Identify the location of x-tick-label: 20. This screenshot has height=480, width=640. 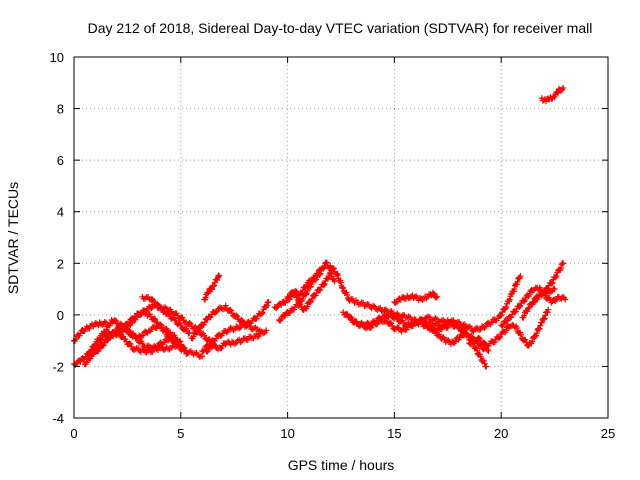
(501, 433).